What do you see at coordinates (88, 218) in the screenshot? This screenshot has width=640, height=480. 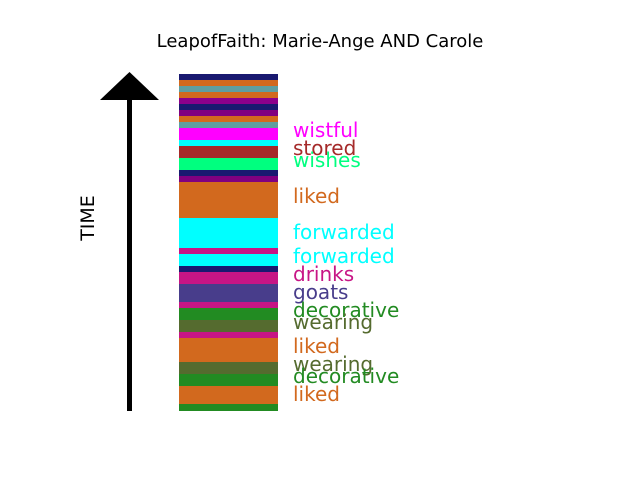 I see `time-axis-label: TIME` at bounding box center [88, 218].